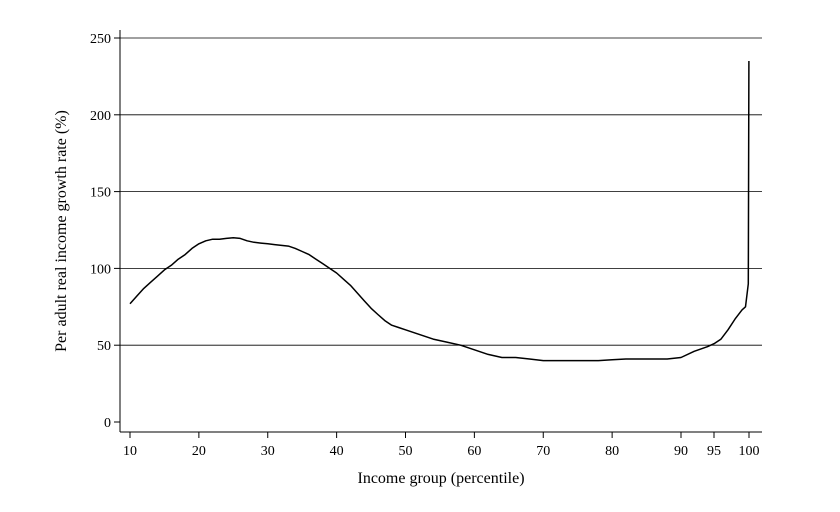 The height and width of the screenshot is (512, 840). I want to click on x-tick-label-60: 60, so click(474, 451).